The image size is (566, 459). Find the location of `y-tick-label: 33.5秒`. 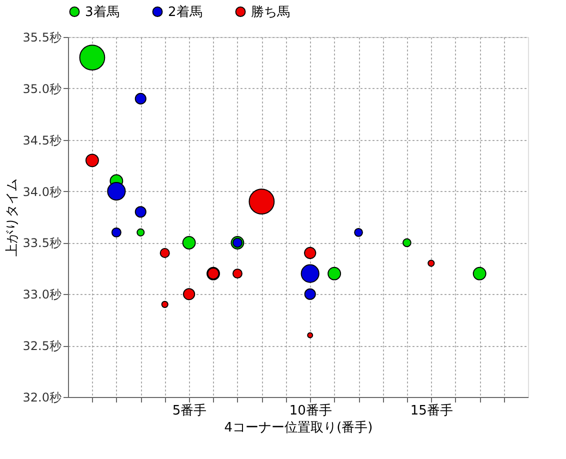

y-tick-label: 33.5秒 is located at coordinates (42, 243).